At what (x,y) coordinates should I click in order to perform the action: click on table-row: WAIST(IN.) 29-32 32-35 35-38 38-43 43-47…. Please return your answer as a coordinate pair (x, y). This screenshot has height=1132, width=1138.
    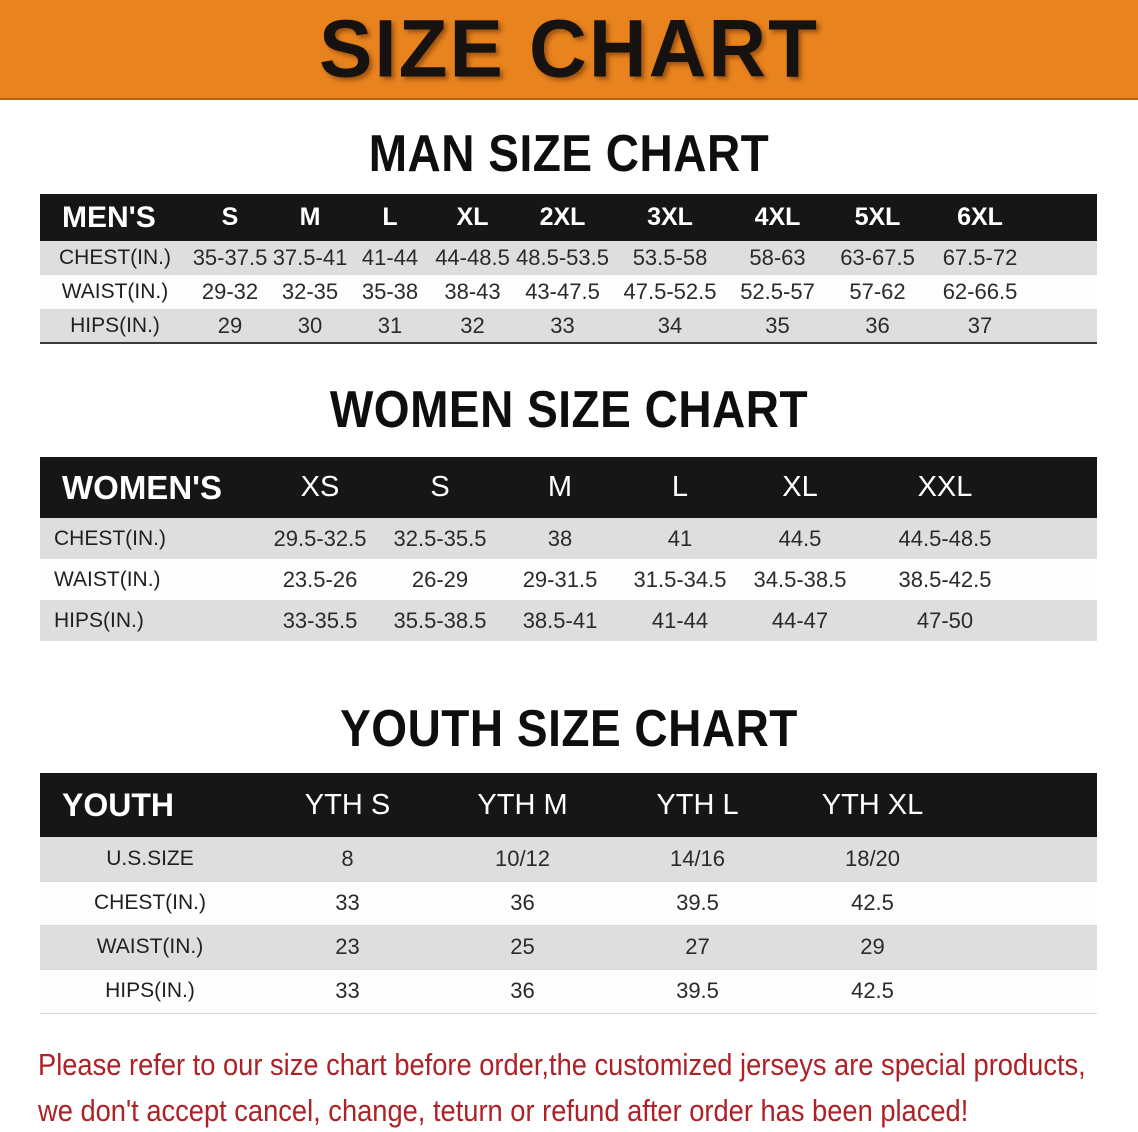
    Looking at the image, I should click on (568, 292).